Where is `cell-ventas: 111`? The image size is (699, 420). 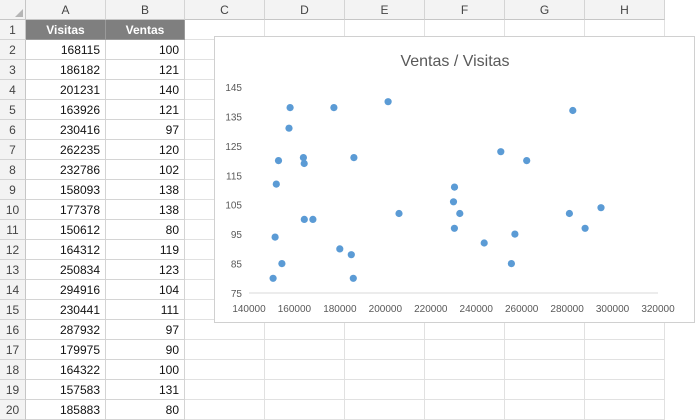
cell-ventas: 111 is located at coordinates (145, 310).